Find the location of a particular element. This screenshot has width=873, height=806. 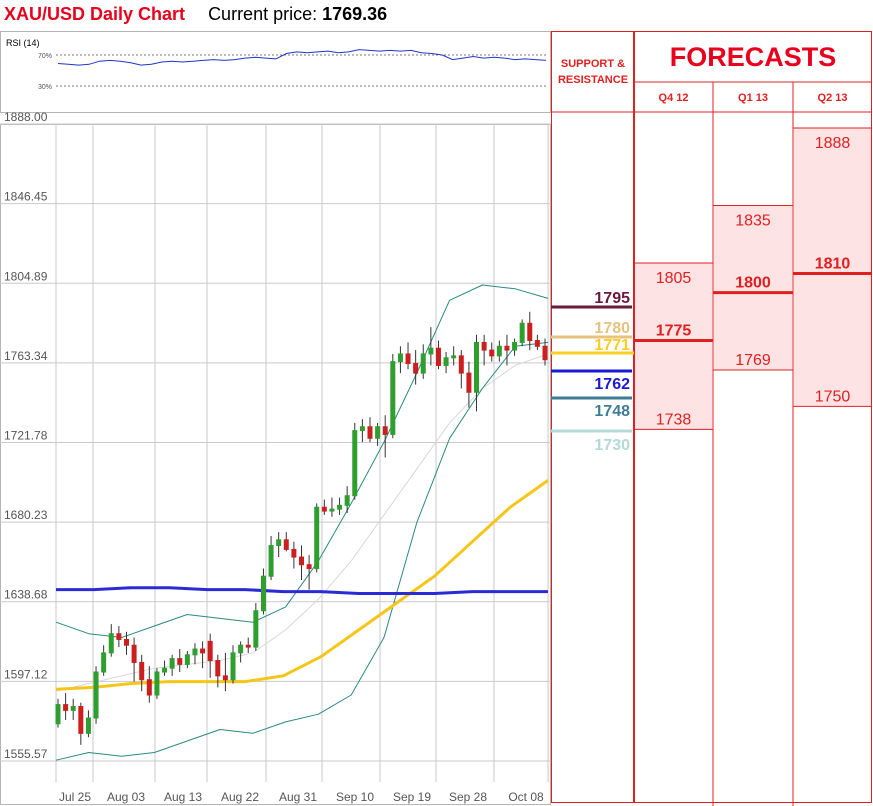

forecast-high-value: 1835 is located at coordinates (753, 221).